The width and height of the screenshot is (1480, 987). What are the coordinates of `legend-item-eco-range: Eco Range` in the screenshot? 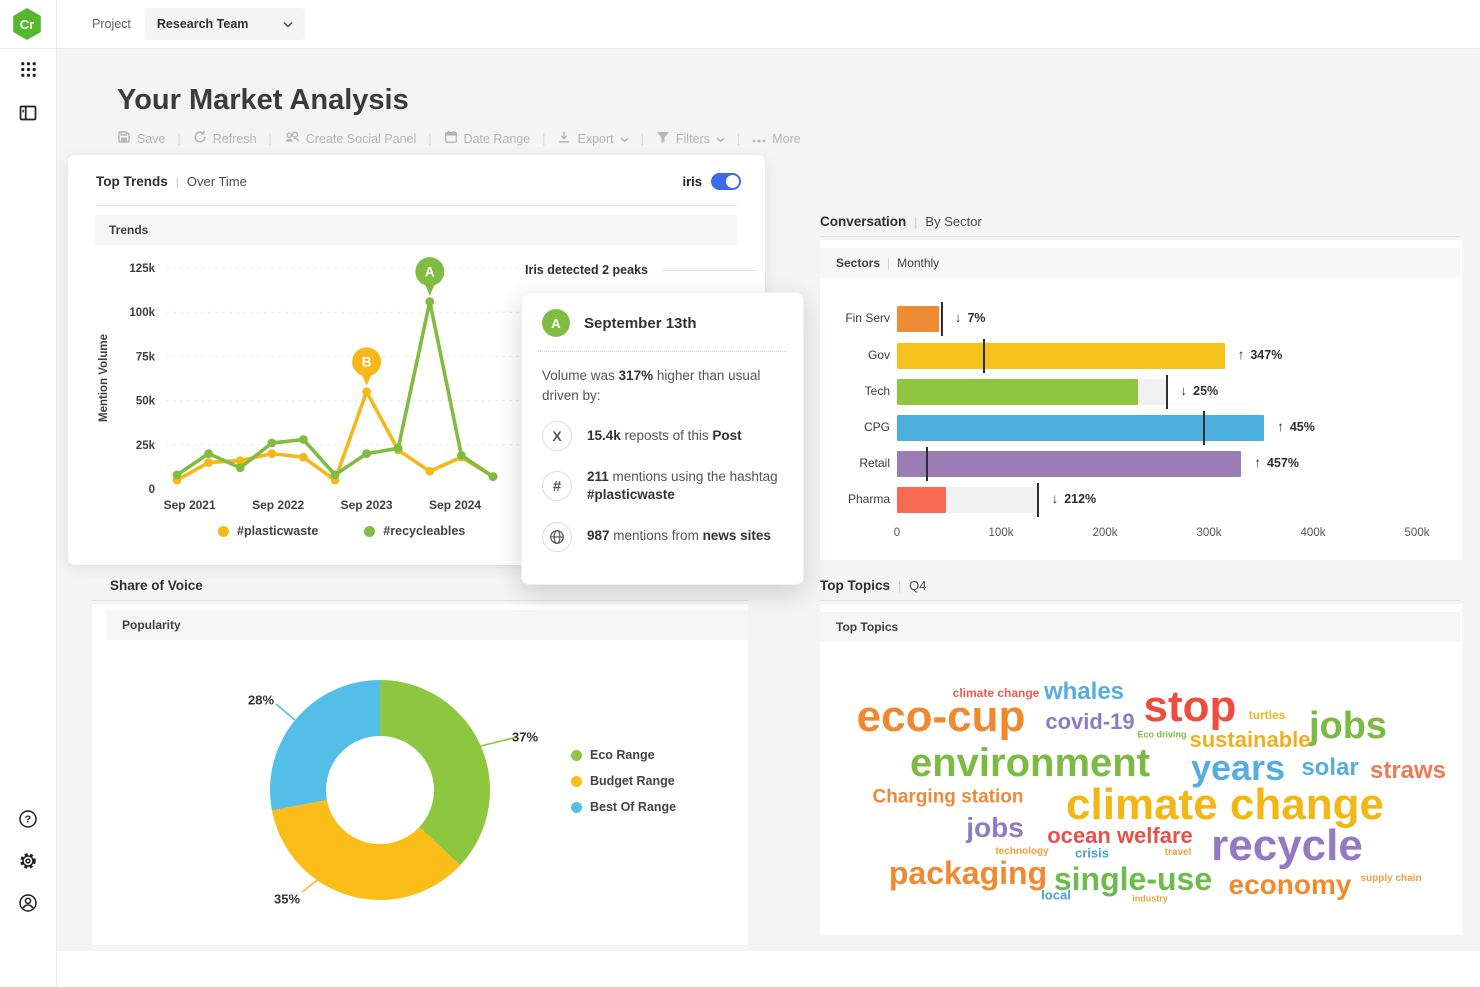 It's located at (623, 755).